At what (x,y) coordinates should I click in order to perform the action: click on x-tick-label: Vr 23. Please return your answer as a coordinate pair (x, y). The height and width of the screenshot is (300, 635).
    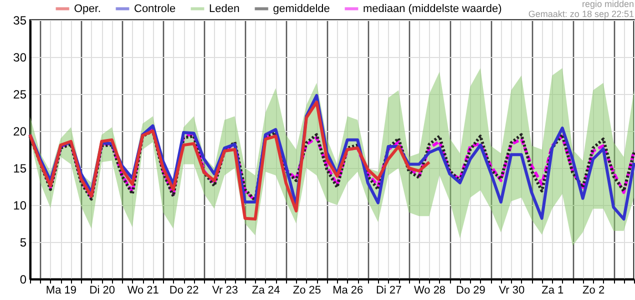
    Looking at the image, I should click on (225, 290).